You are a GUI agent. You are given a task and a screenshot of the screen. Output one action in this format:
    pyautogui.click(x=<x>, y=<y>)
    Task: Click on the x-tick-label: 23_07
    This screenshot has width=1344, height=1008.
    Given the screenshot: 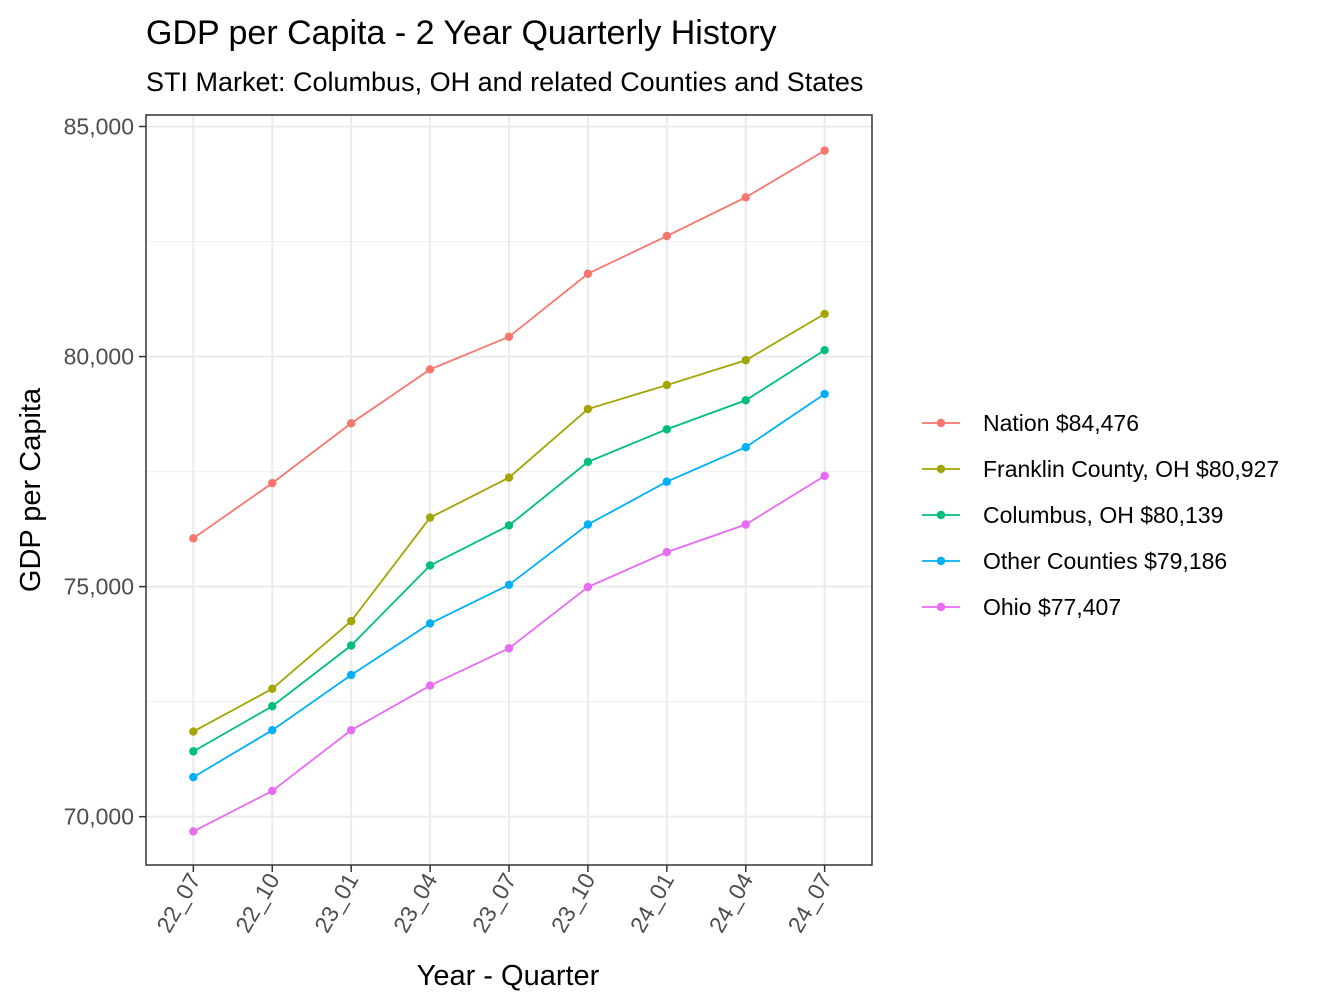 What is the action you would take?
    pyautogui.click(x=494, y=903)
    